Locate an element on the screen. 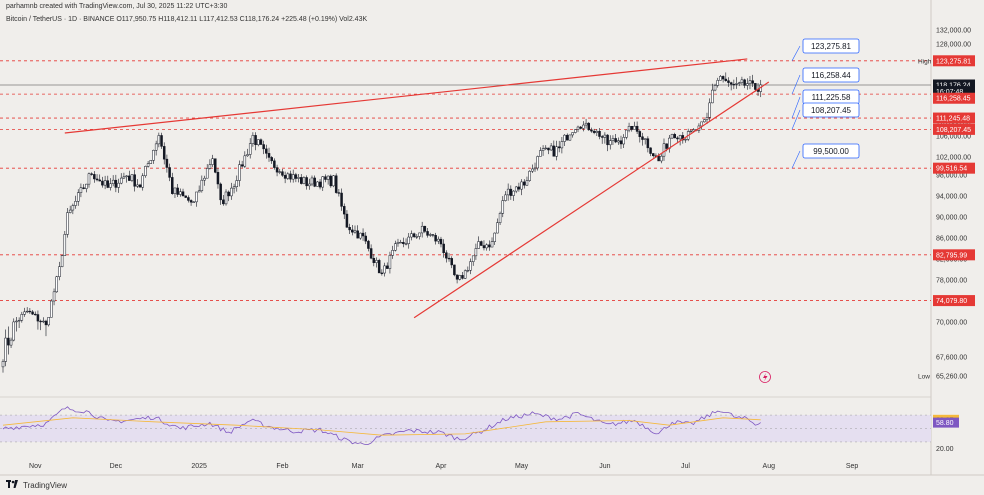 The width and height of the screenshot is (984, 495). price-tag-label: 16:07:48 is located at coordinates (949, 92).